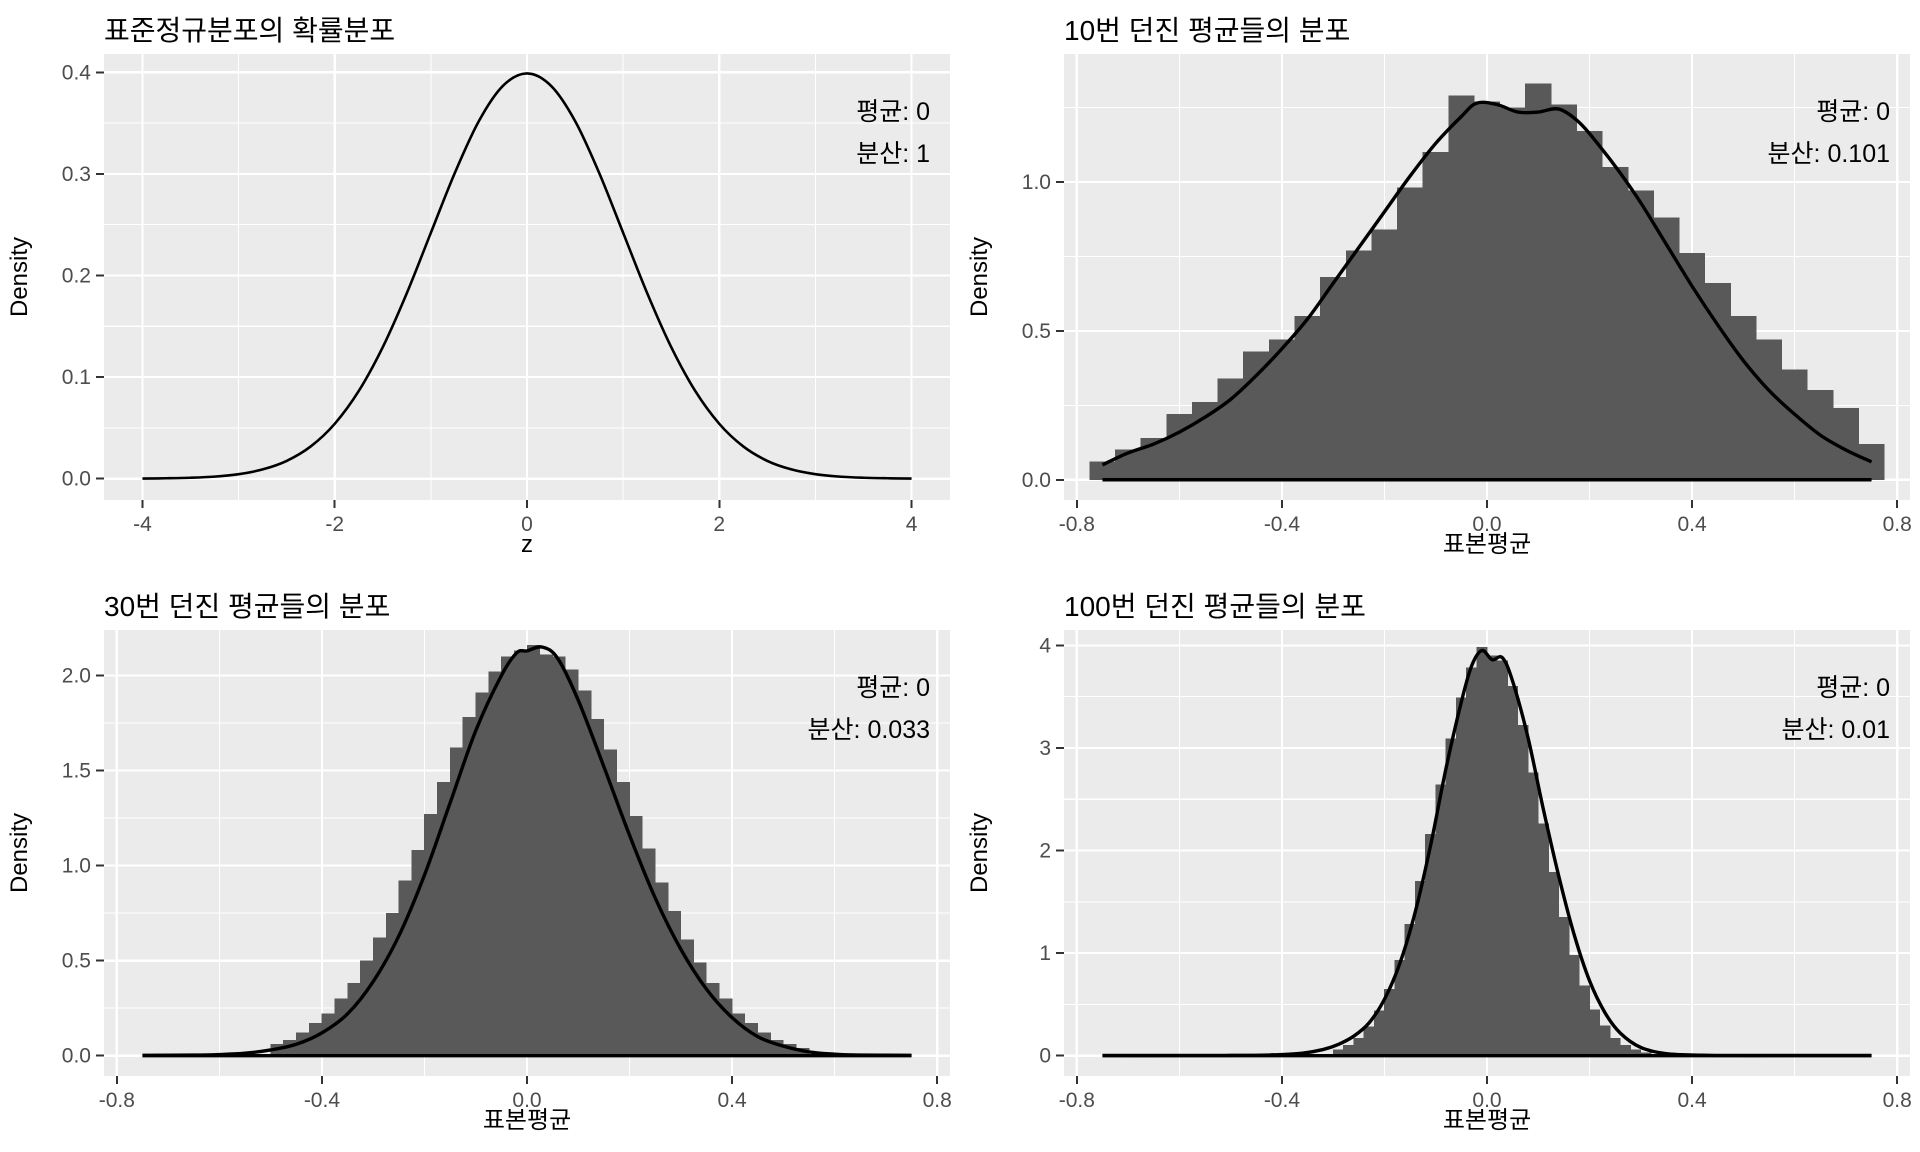 This screenshot has width=1920, height=1152. What do you see at coordinates (1077, 1100) in the screenshot?
I see `x-tick-label: -0.8` at bounding box center [1077, 1100].